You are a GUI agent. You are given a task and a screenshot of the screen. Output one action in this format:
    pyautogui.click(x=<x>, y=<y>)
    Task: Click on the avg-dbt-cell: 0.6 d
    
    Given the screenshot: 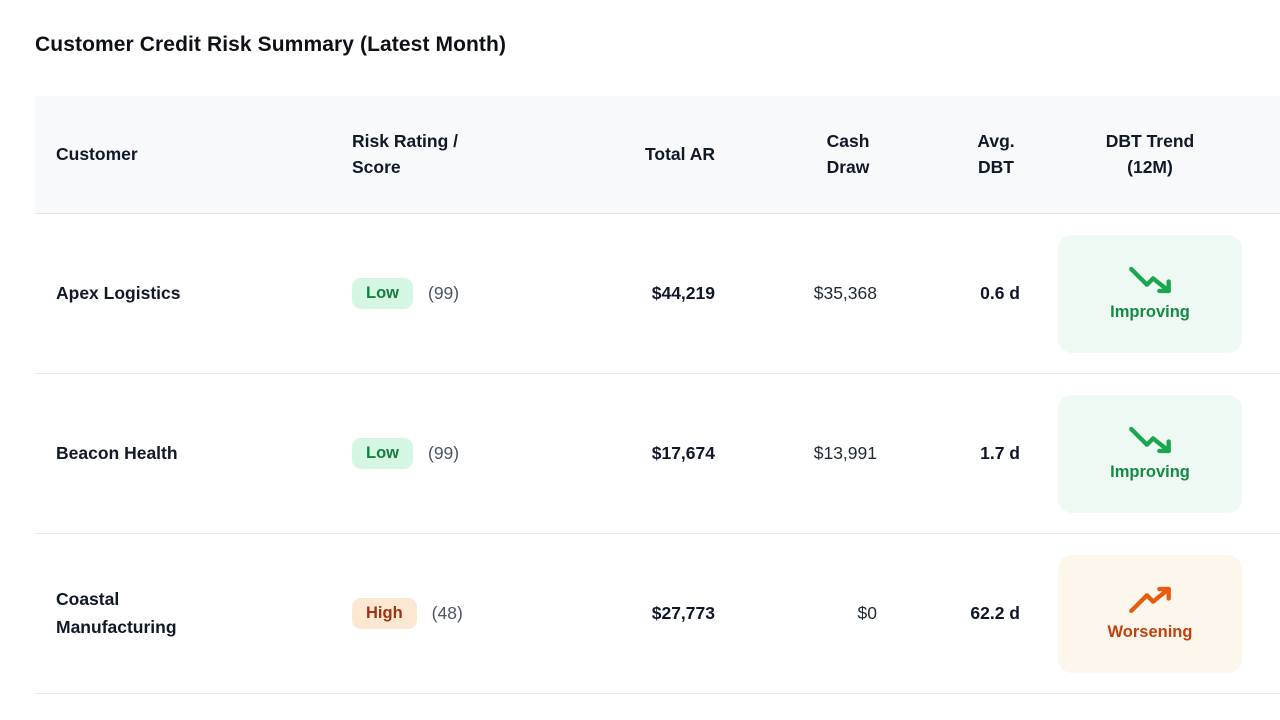 What is the action you would take?
    pyautogui.click(x=948, y=293)
    